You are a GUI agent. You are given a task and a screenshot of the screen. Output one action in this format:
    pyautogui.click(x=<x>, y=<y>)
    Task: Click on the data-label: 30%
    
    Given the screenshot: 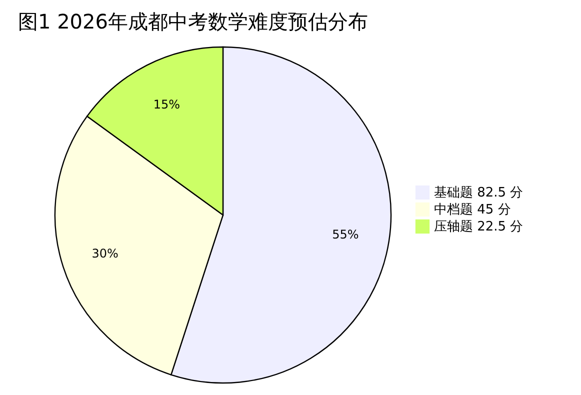 What is the action you would take?
    pyautogui.click(x=105, y=253)
    